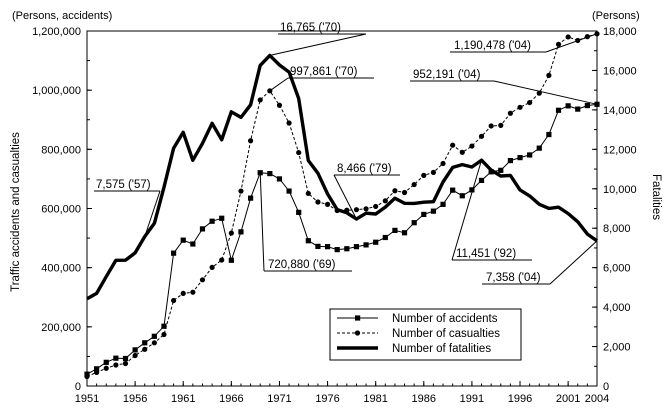 Image resolution: width=667 pixels, height=415 pixels. What do you see at coordinates (231, 399) in the screenshot?
I see `x-tick-label: 1966` at bounding box center [231, 399].